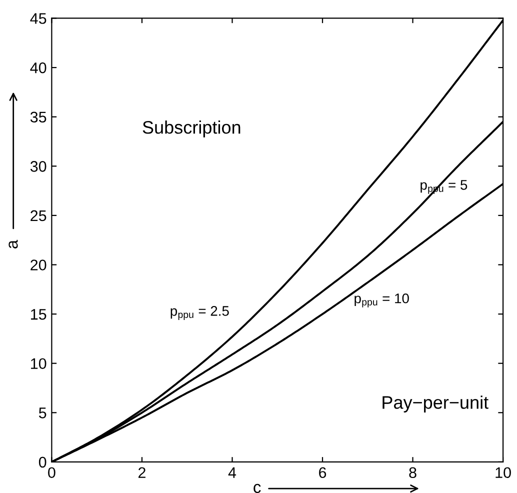 The width and height of the screenshot is (517, 493). I want to click on series-label: p$_{ppu}$ = 2.5, so click(199, 313).